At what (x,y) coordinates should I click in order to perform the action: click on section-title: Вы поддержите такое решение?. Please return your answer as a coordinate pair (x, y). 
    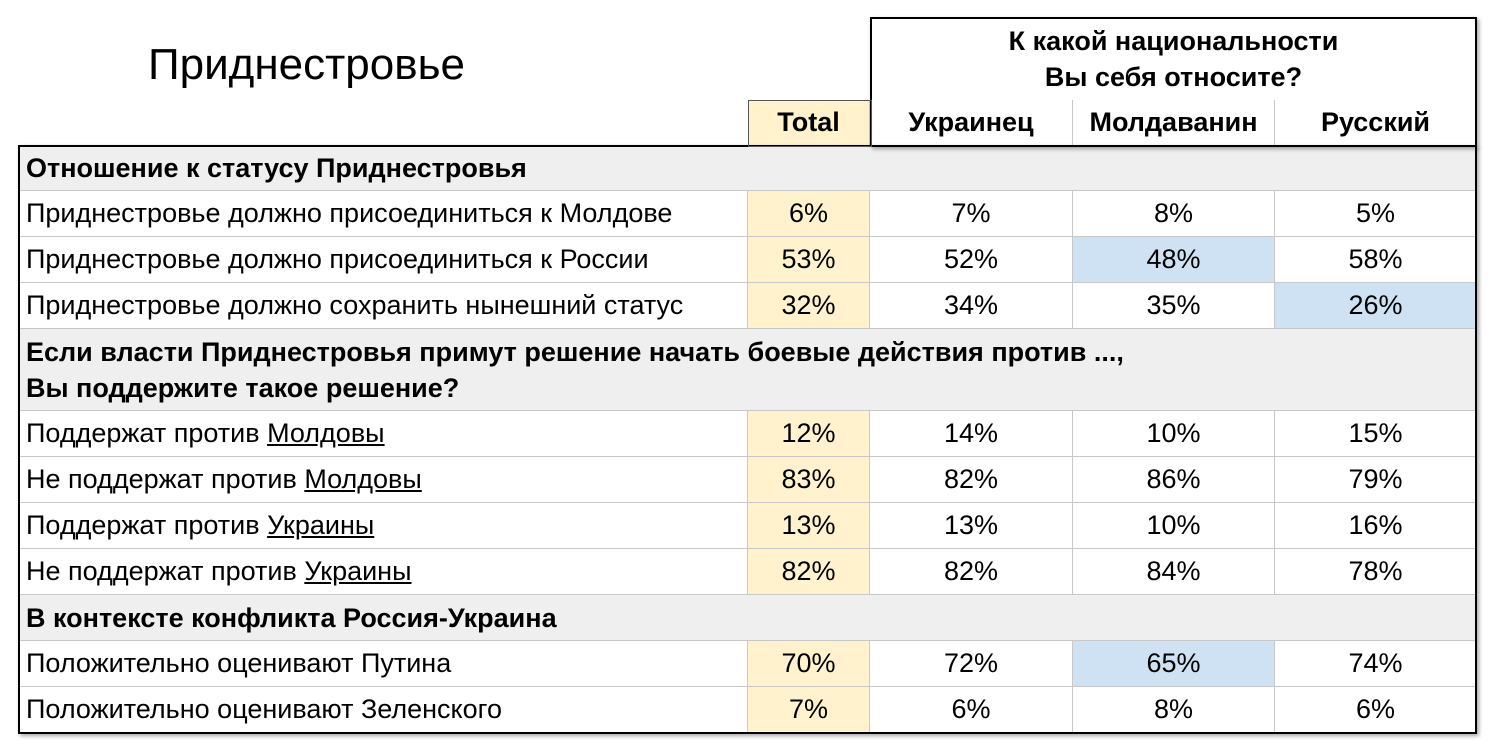
    Looking at the image, I should click on (243, 387).